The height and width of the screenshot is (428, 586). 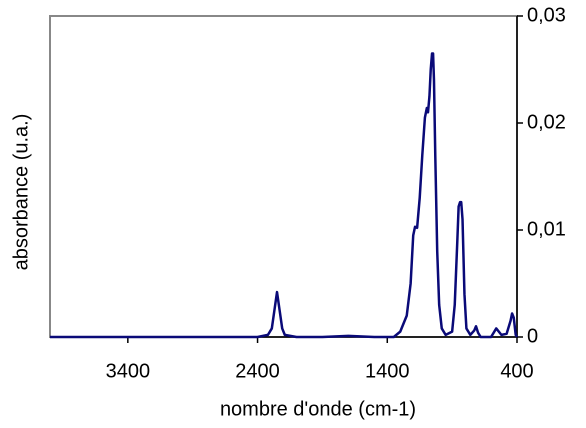 What do you see at coordinates (532, 336) in the screenshot?
I see `y-tick-label: 0` at bounding box center [532, 336].